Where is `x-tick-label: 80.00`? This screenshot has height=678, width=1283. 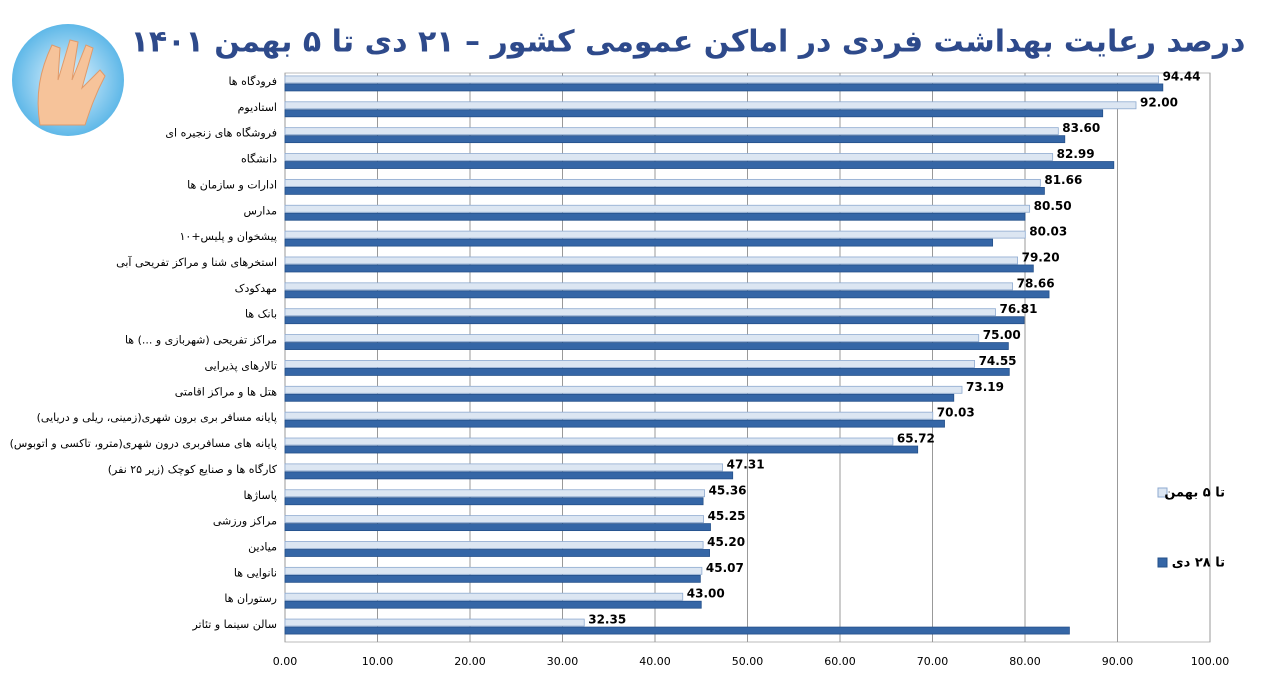 x-tick-label: 80.00 is located at coordinates (1025, 661).